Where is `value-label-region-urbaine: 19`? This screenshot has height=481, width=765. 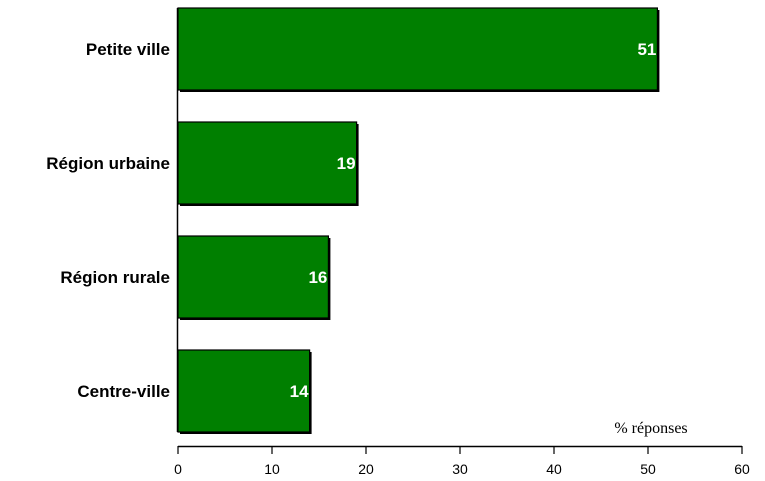
value-label-region-urbaine: 19 is located at coordinates (346, 163).